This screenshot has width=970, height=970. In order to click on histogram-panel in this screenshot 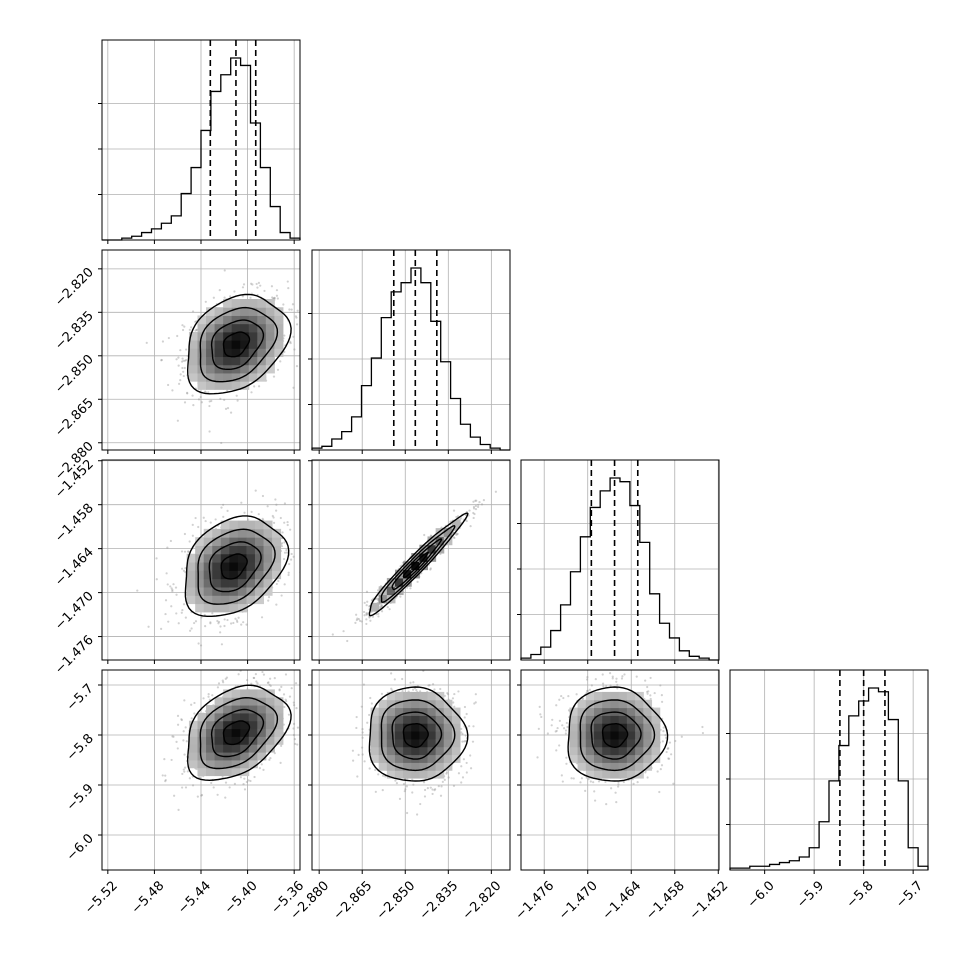, I will do `click(199, 141)`.